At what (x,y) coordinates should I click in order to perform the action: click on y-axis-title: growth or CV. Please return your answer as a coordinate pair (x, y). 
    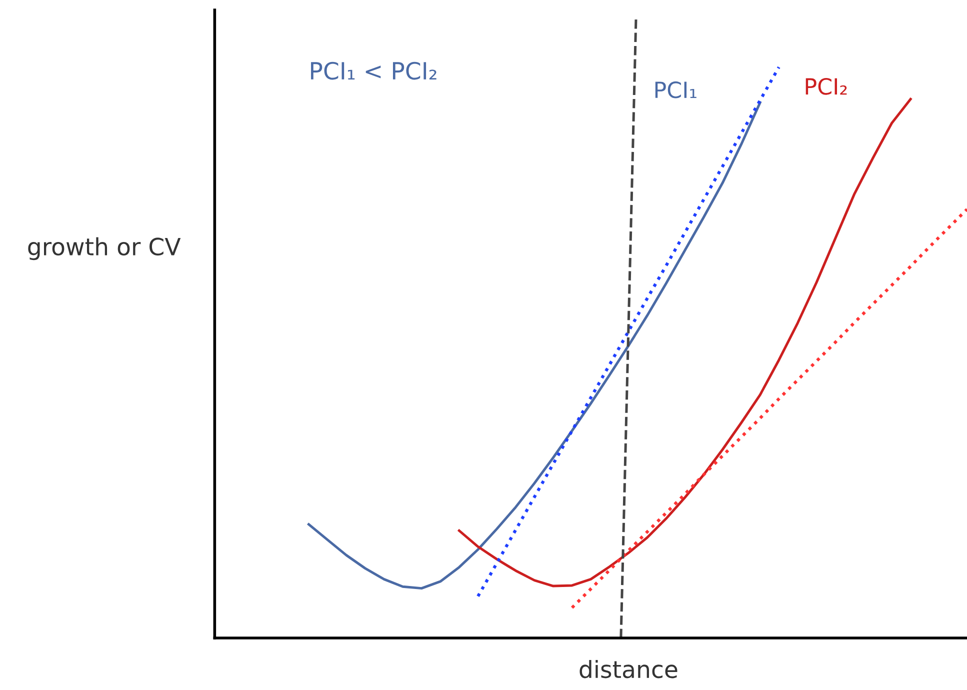
    Looking at the image, I should click on (104, 248).